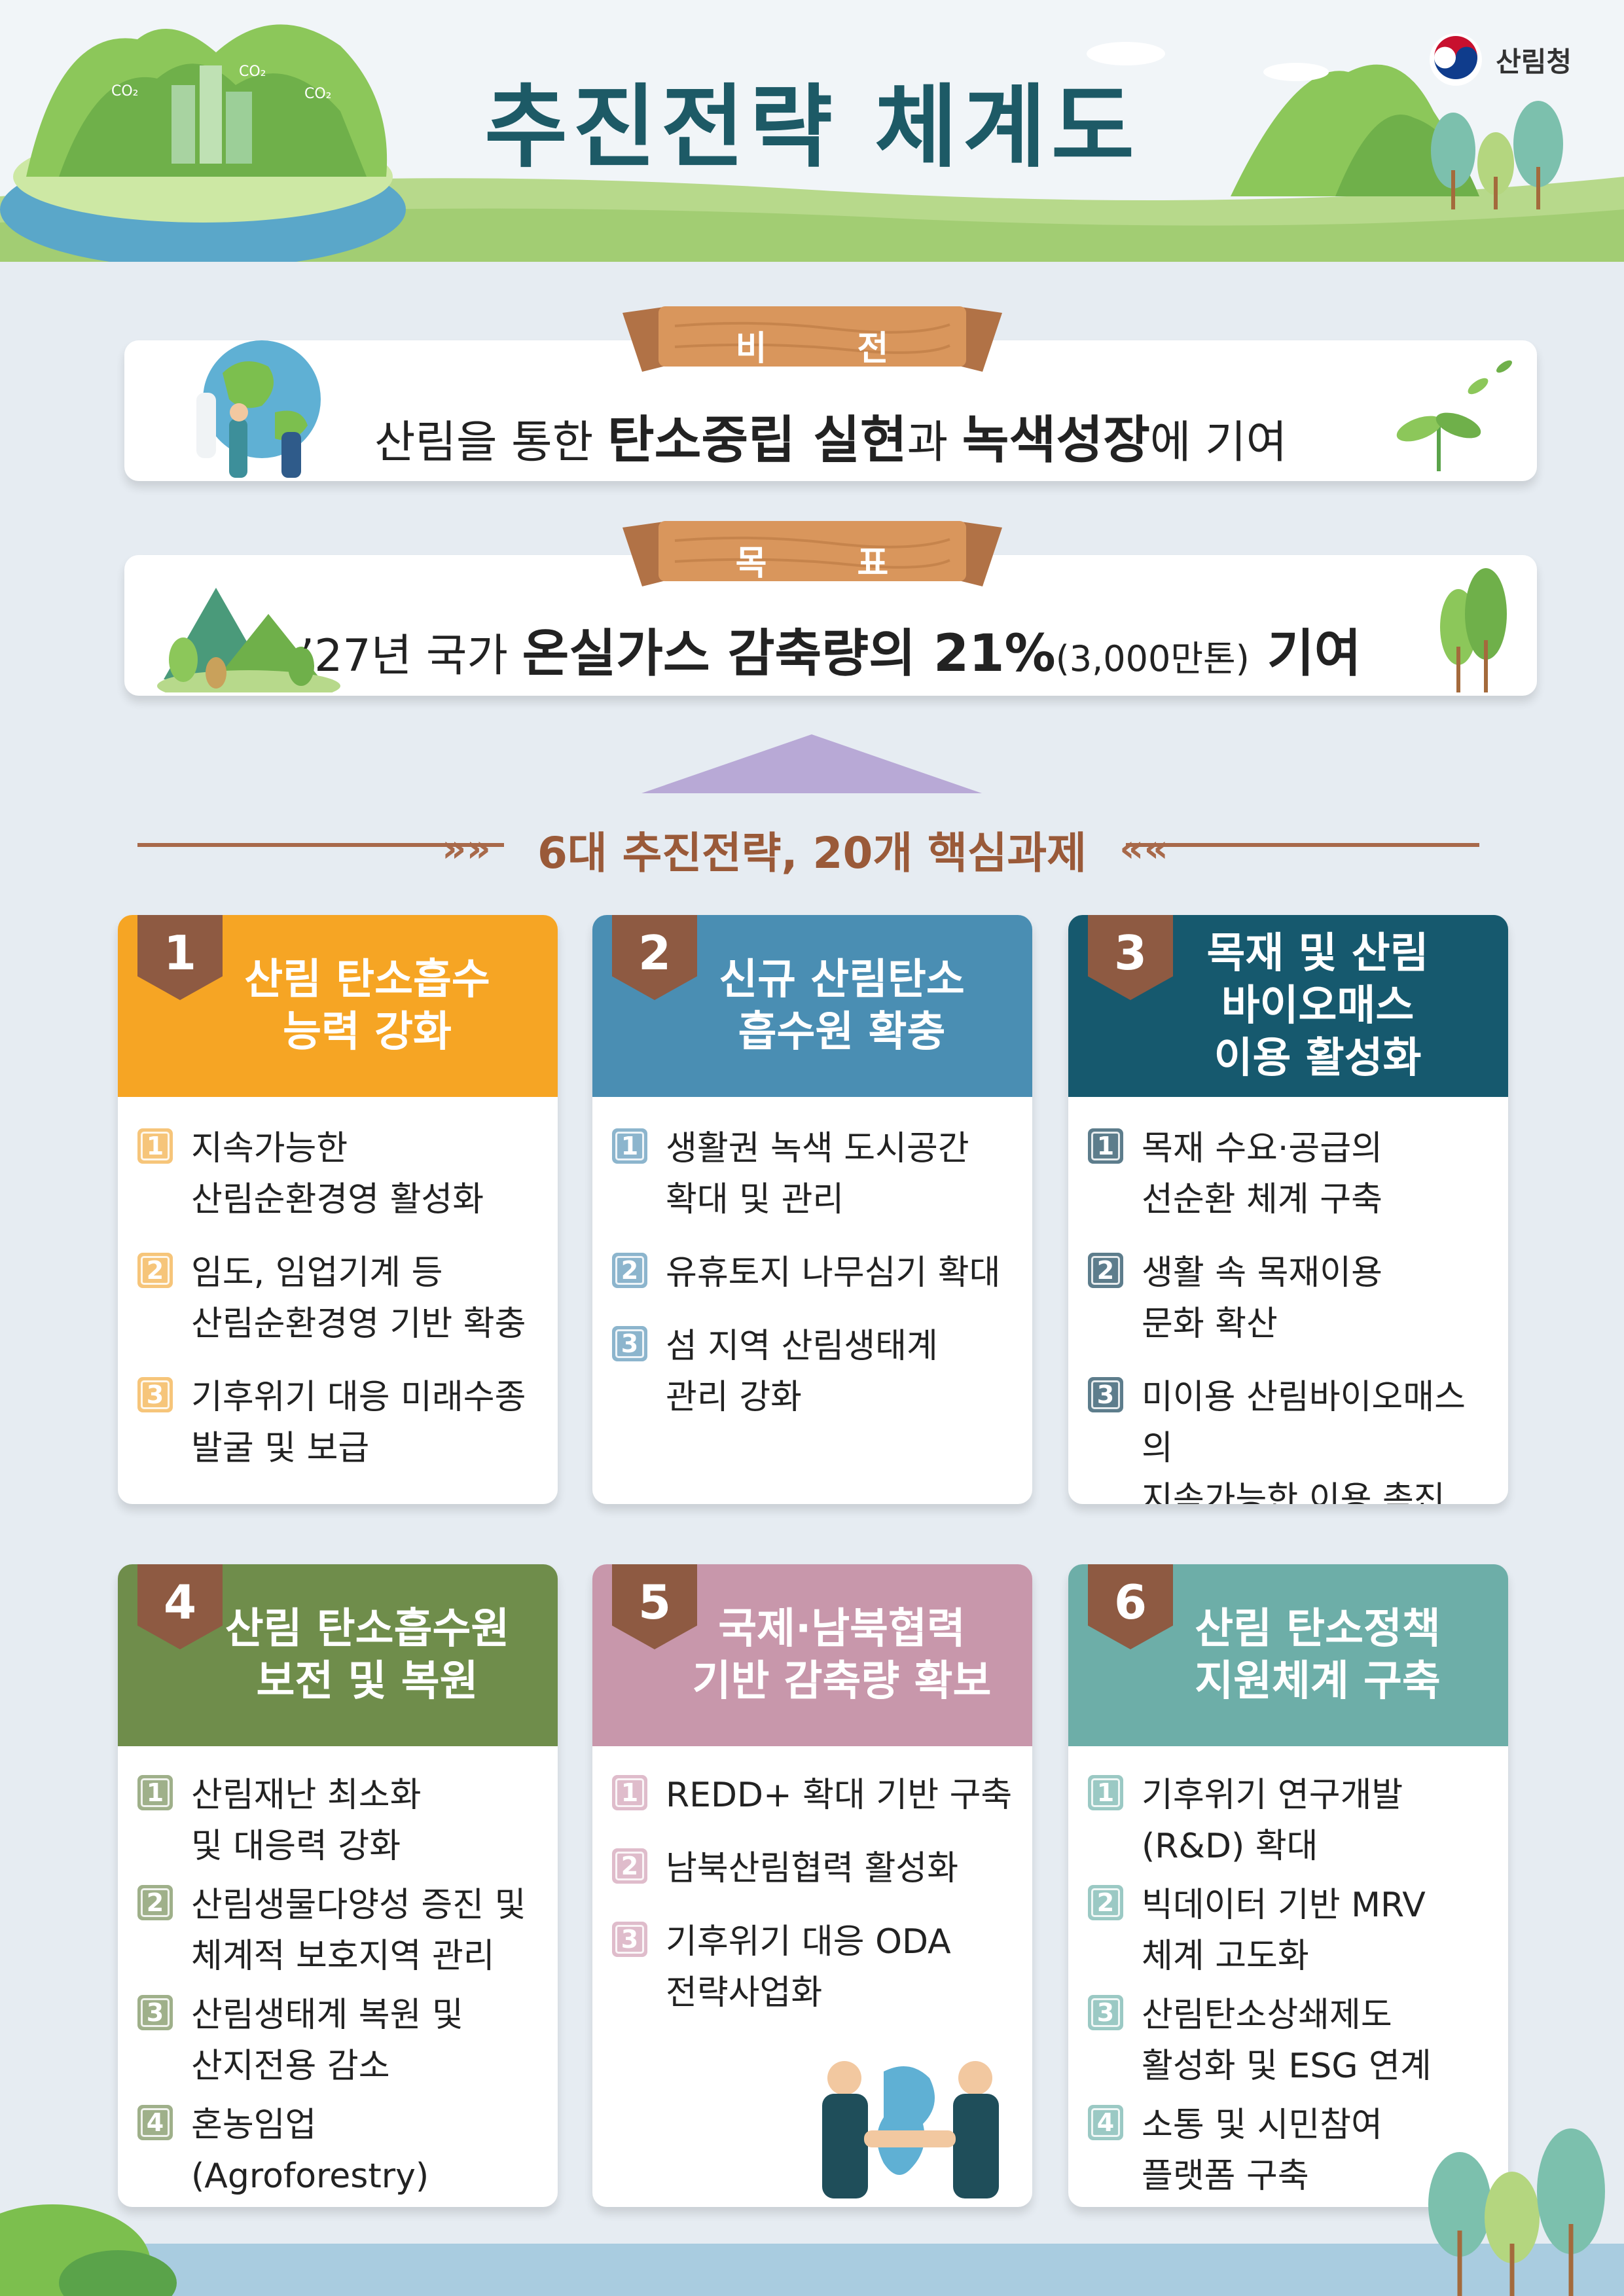 This screenshot has width=1624, height=2296. I want to click on task-text: 생활 속 목재이용 문화 확산, so click(1262, 1298).